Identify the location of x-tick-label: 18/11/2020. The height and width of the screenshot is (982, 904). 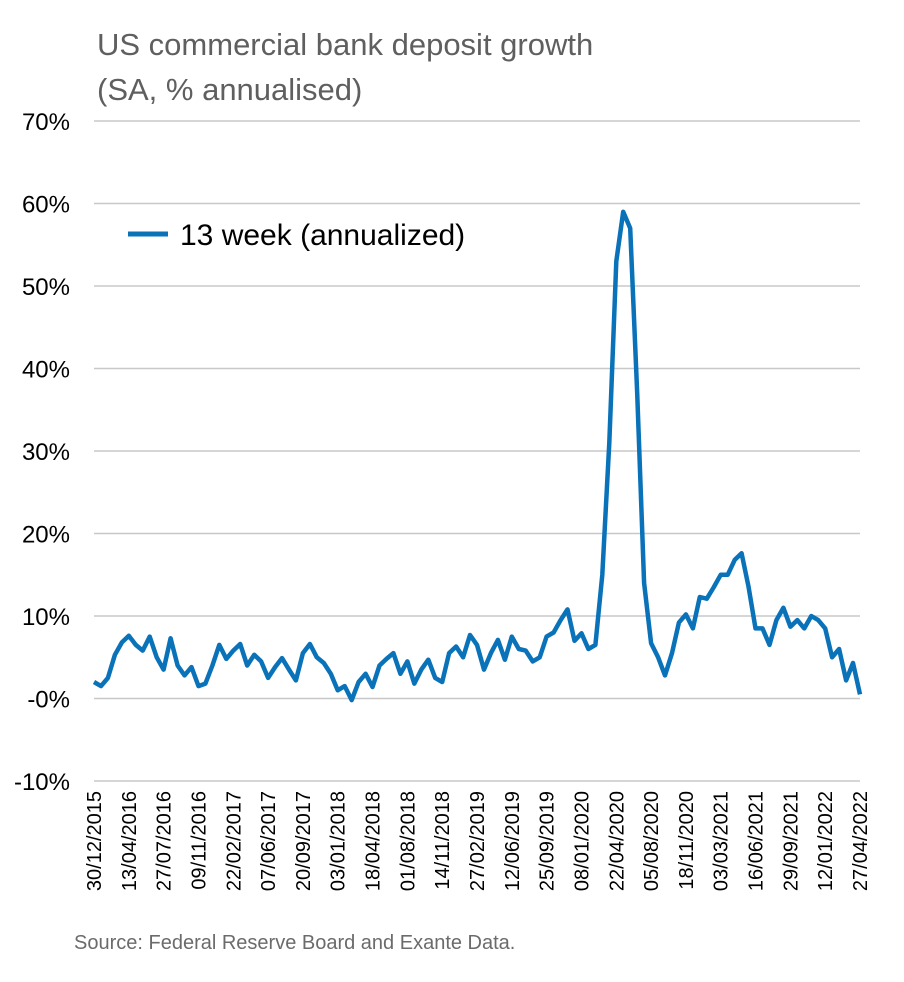
(687, 840).